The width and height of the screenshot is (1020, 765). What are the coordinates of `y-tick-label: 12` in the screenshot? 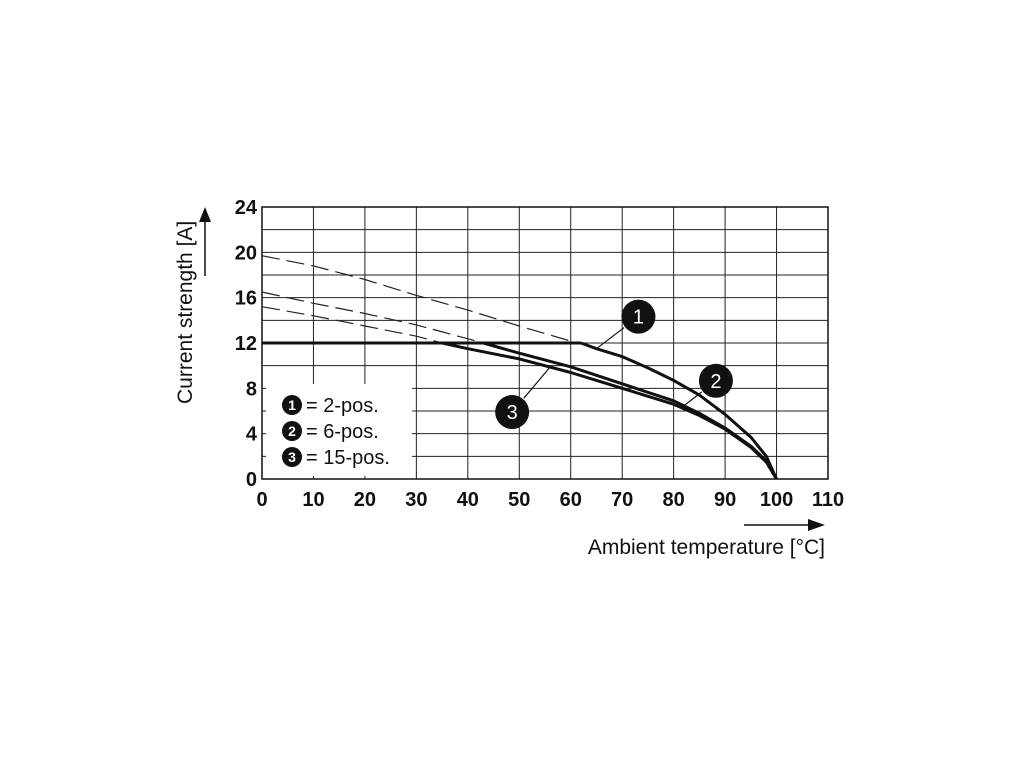 It's located at (246, 344).